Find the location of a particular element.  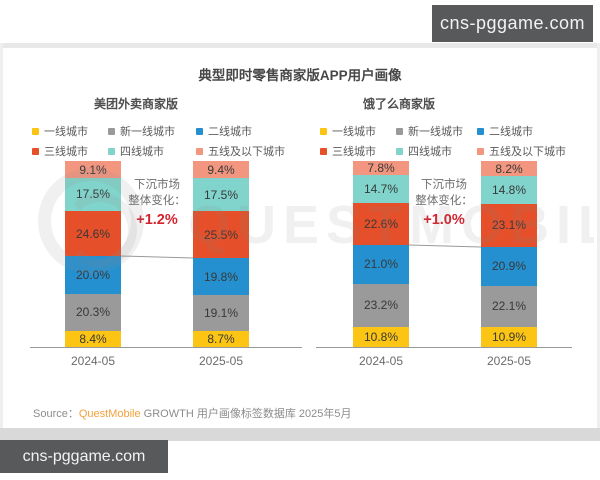

subtitle-meituan-merchant: 美团外卖商家版 is located at coordinates (136, 104).